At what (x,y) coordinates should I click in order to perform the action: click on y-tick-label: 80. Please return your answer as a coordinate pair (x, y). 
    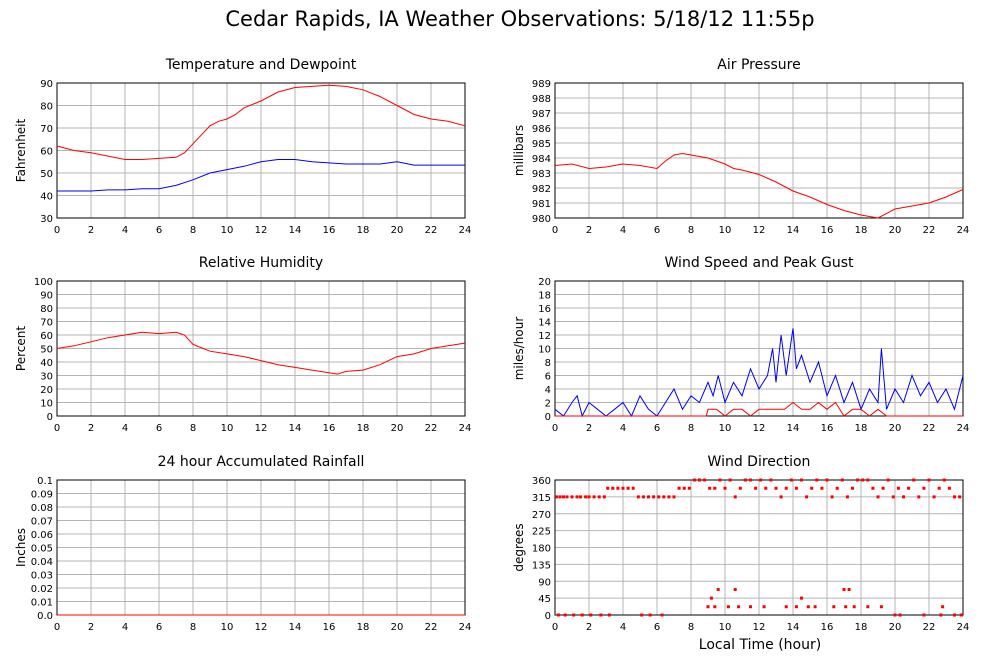
    Looking at the image, I should click on (46, 309).